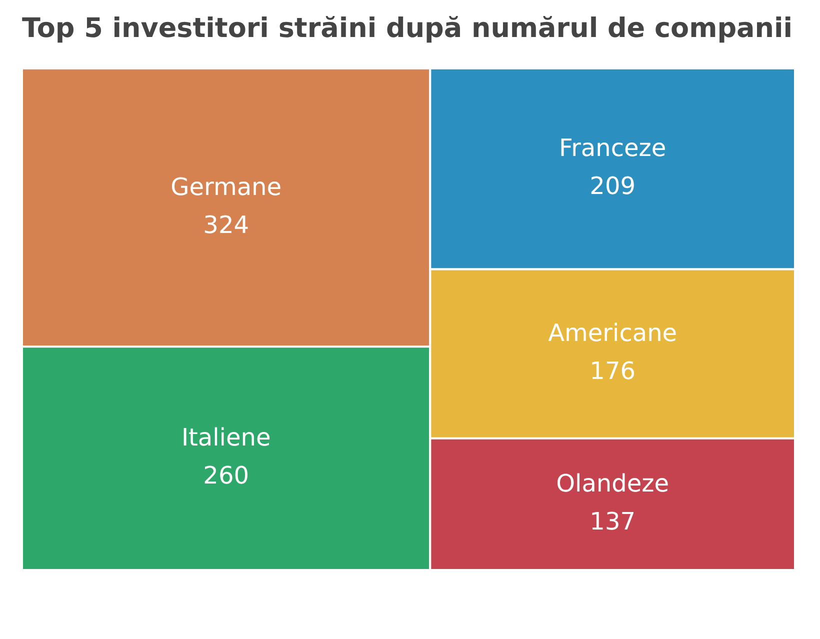  What do you see at coordinates (613, 186) in the screenshot?
I see `data-label: 209` at bounding box center [613, 186].